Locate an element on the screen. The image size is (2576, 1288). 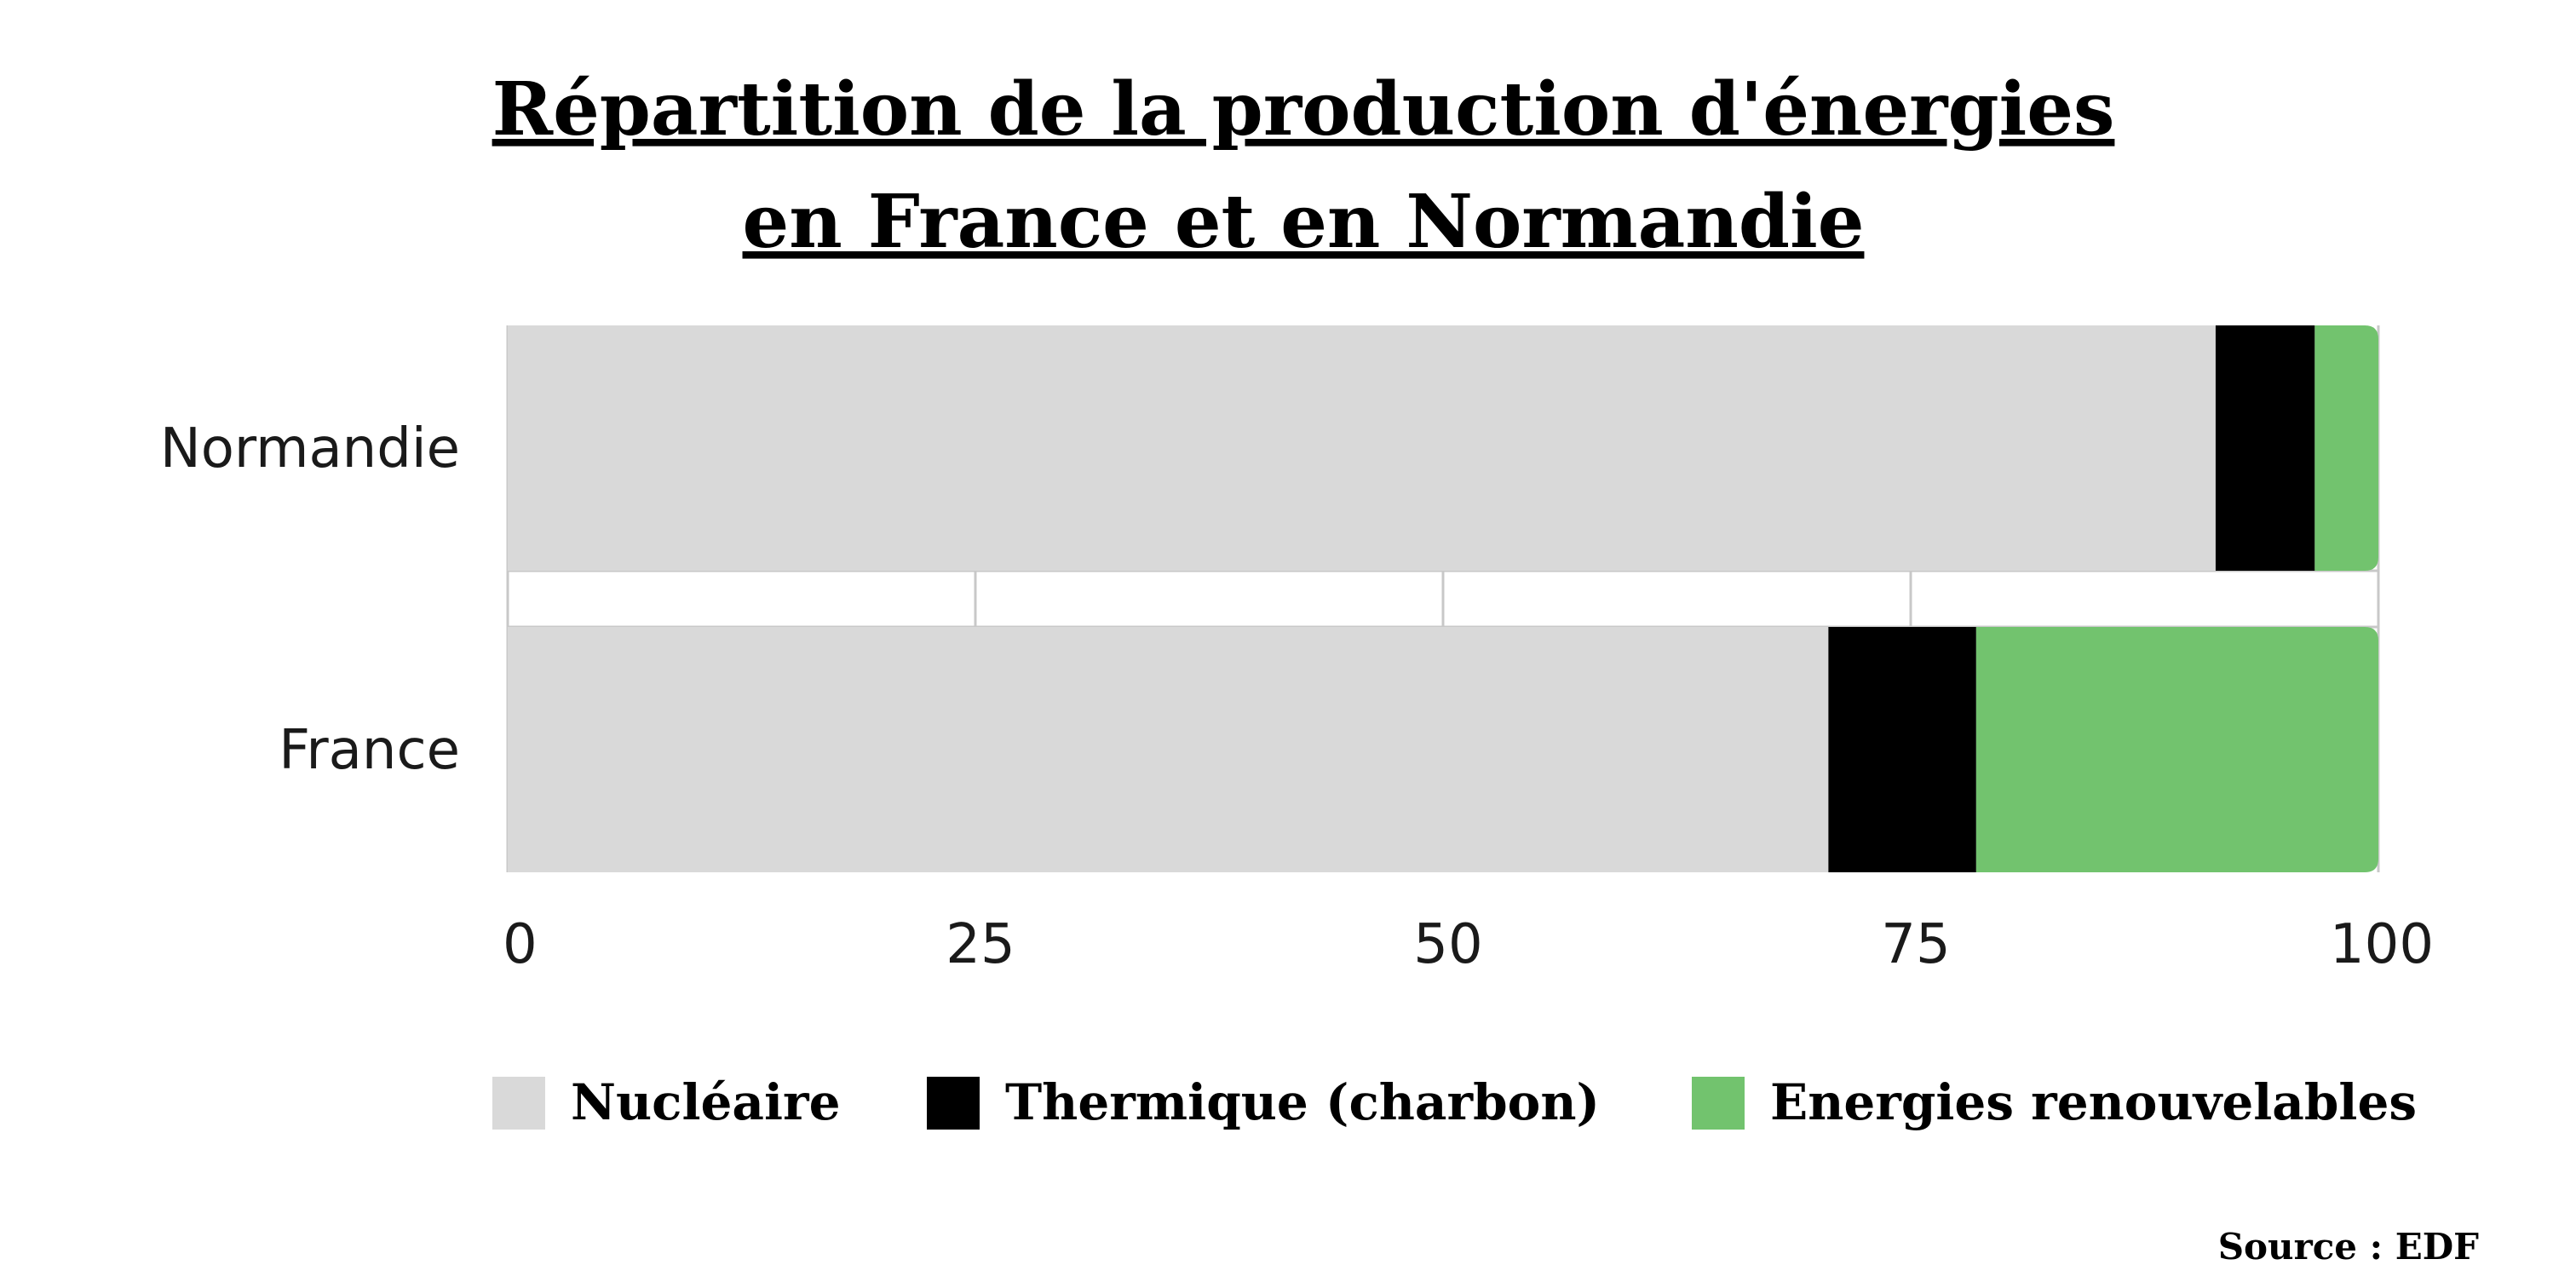
x-tick-labels: 0 25 50 75 100 is located at coordinates (1469, 945).